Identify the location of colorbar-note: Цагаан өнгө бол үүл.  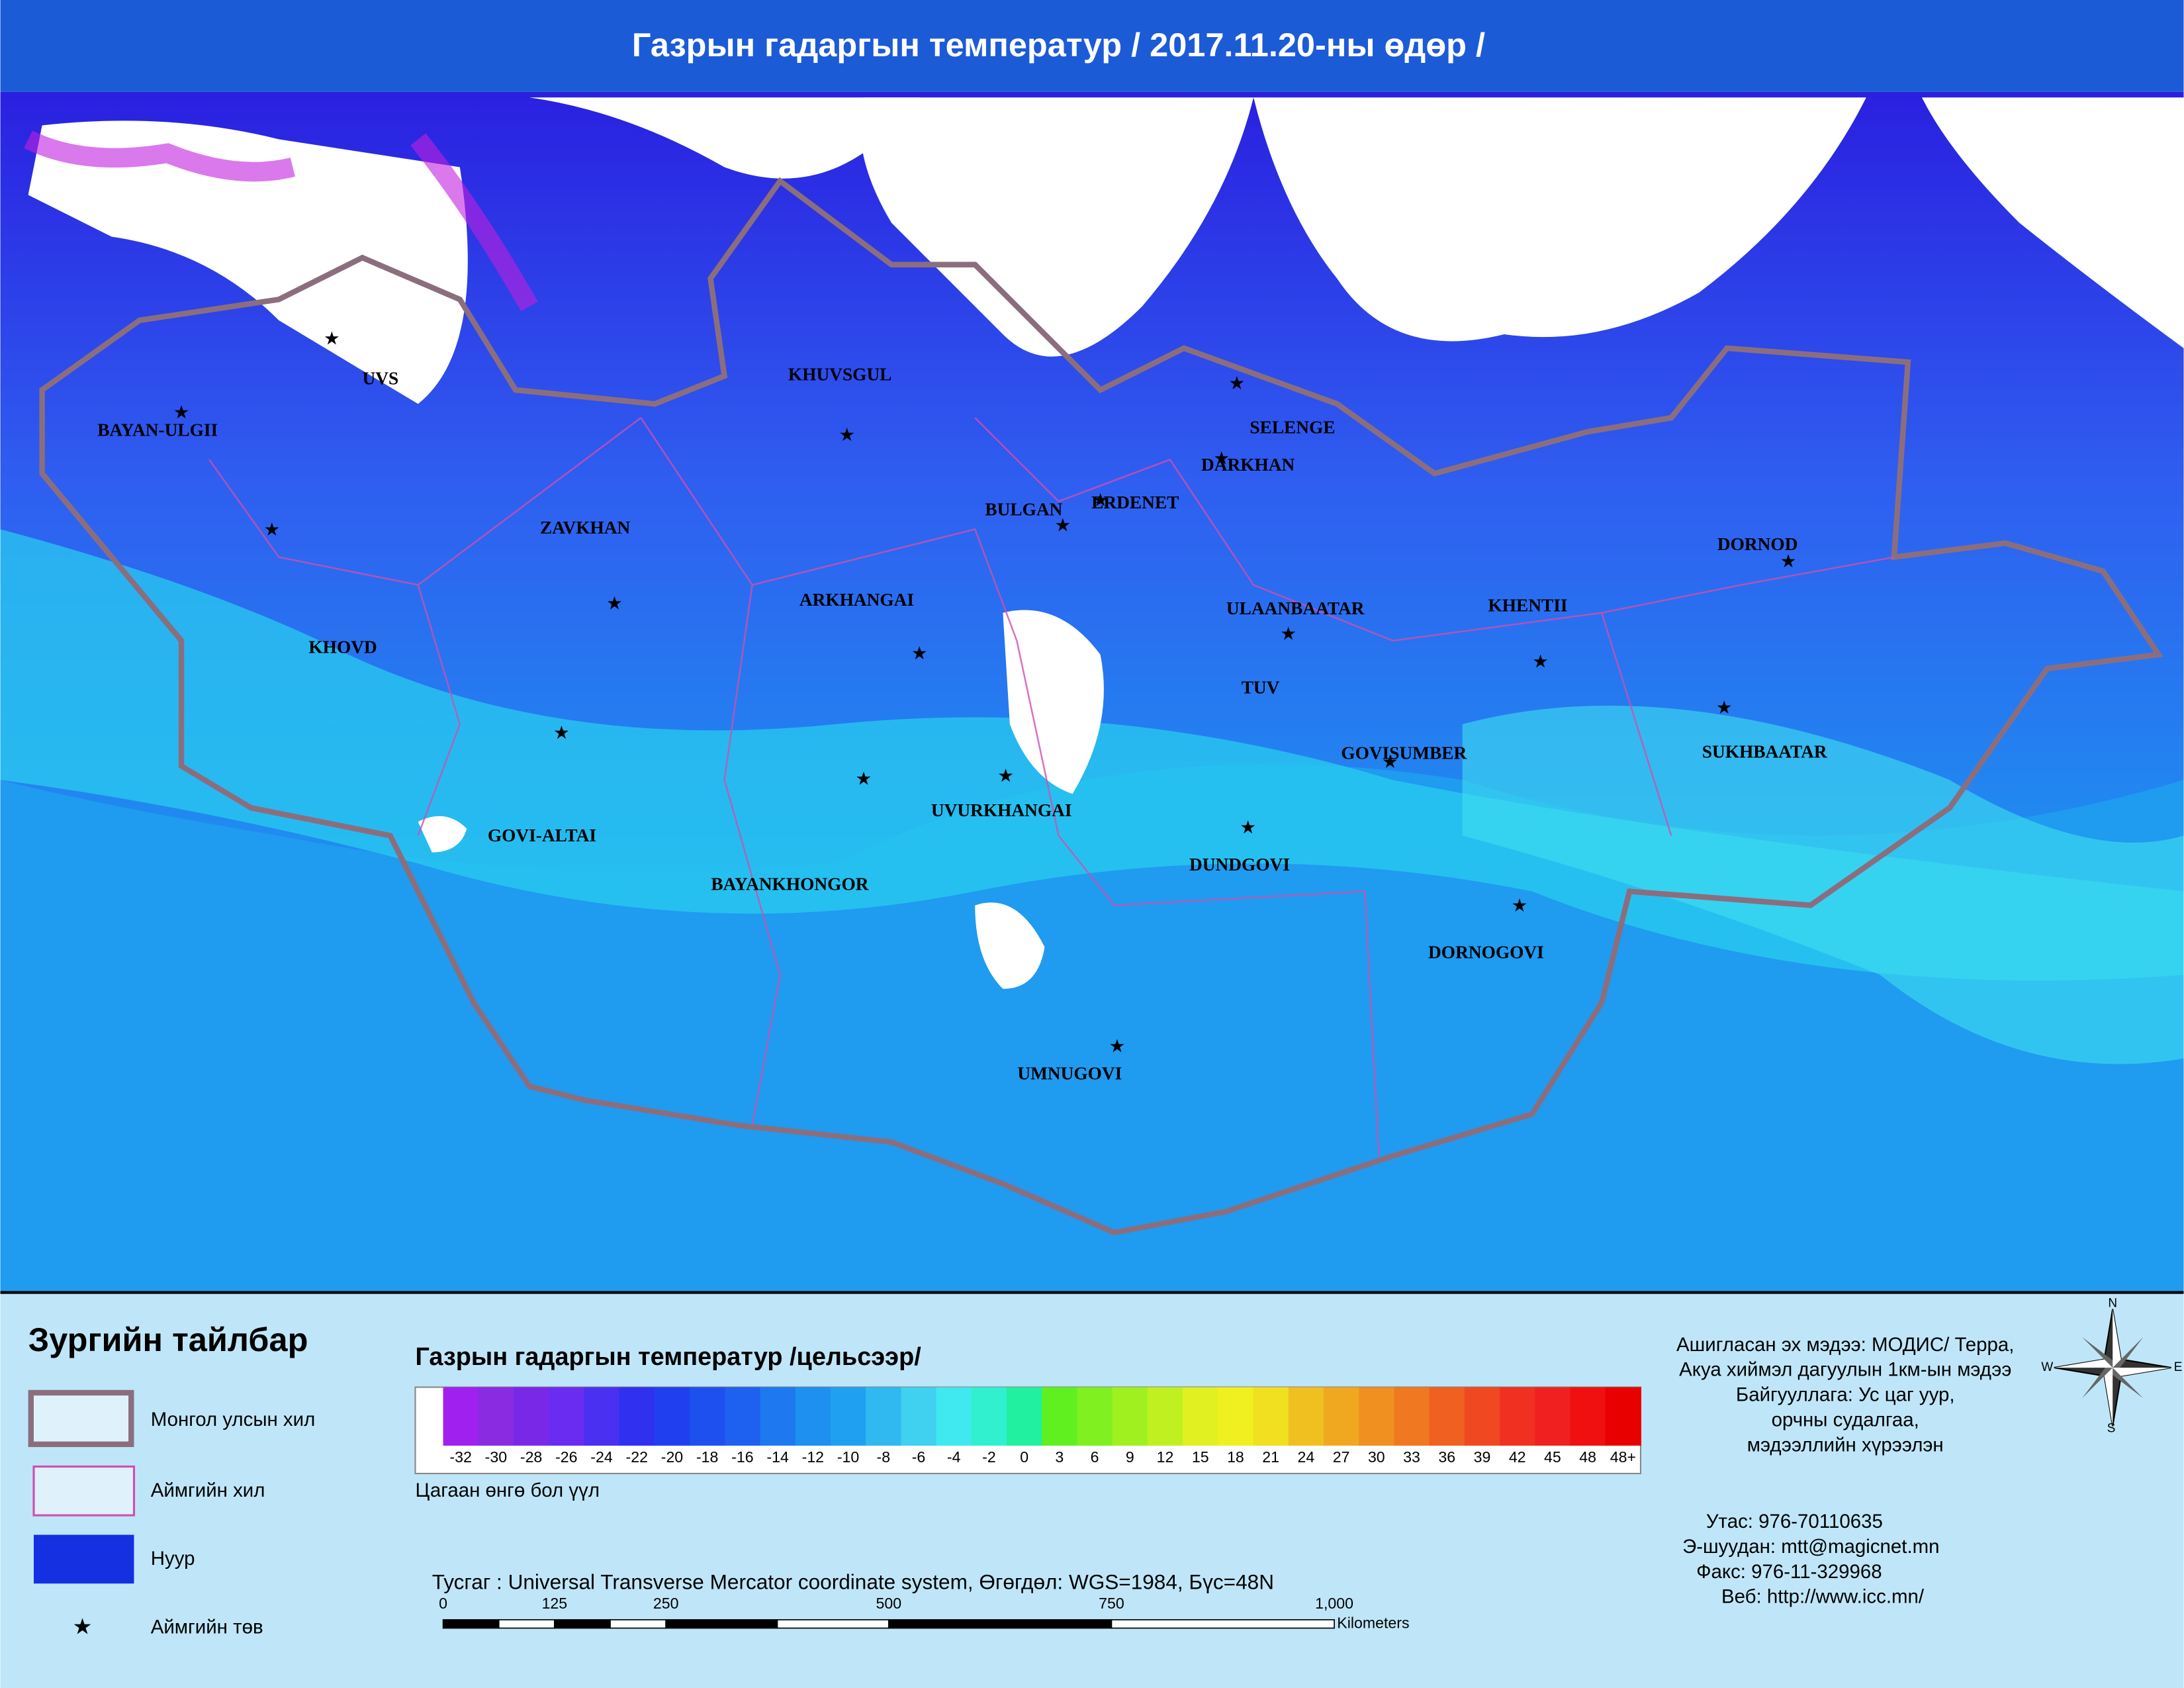
(508, 1490).